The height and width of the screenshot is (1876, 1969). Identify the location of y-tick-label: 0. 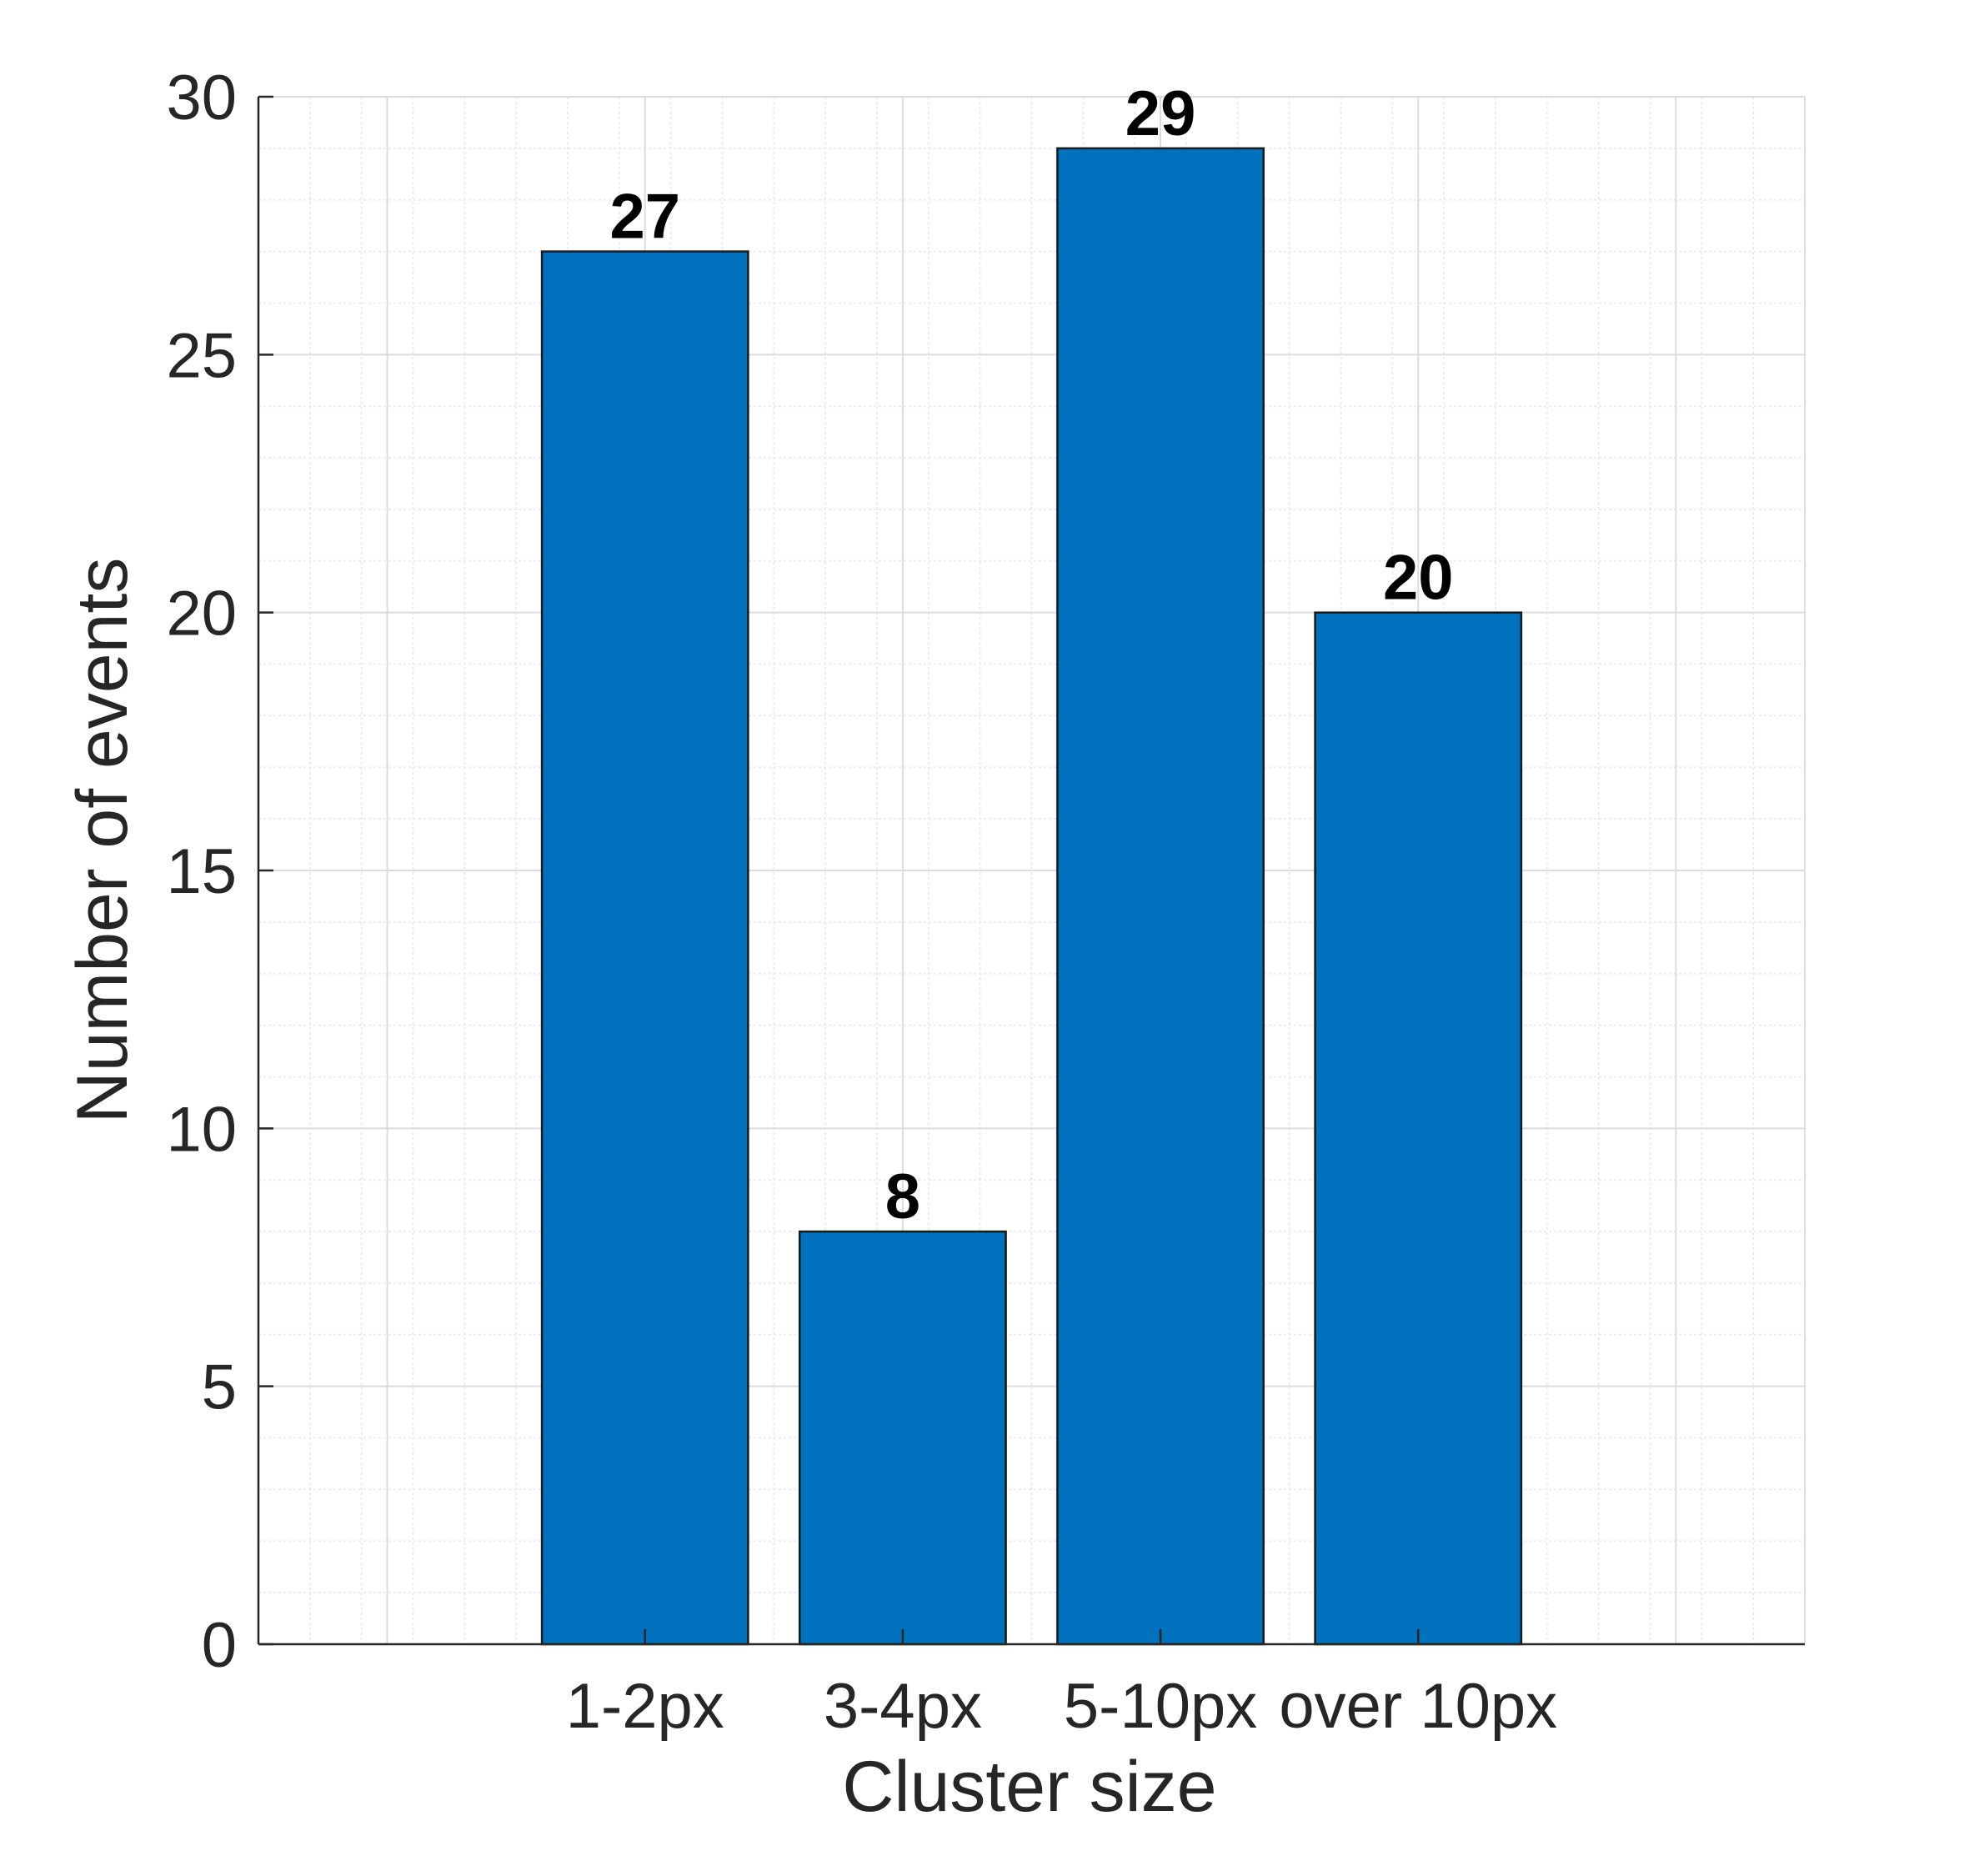
(220, 1645).